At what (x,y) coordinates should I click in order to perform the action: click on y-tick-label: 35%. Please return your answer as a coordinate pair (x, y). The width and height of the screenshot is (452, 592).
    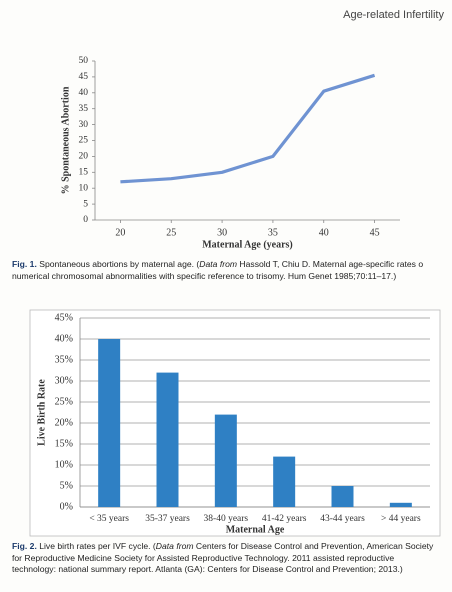
    Looking at the image, I should click on (64, 359).